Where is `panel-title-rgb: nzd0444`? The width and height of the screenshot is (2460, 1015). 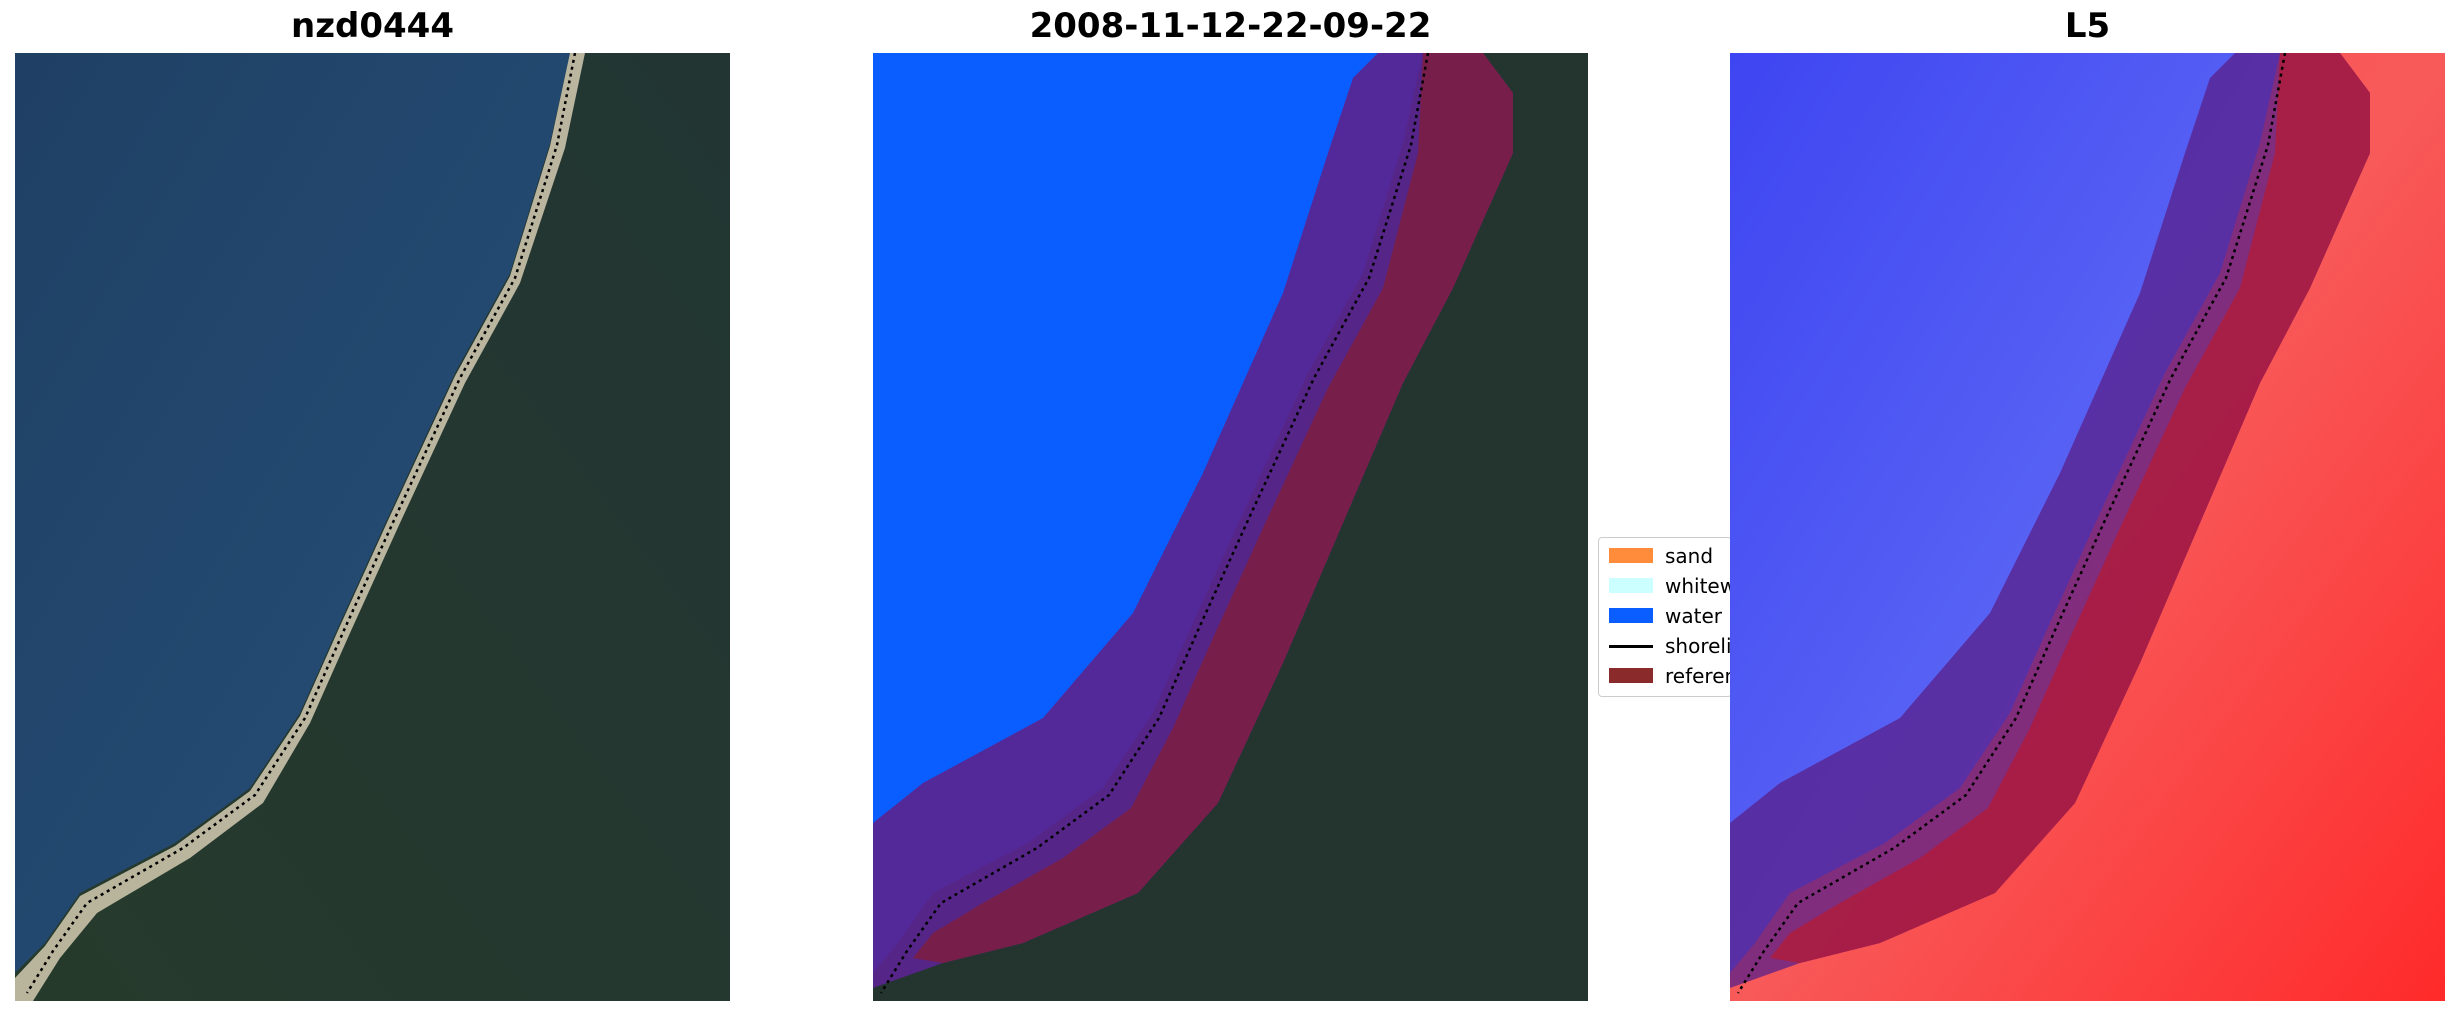 panel-title-rgb: nzd0444 is located at coordinates (372, 26).